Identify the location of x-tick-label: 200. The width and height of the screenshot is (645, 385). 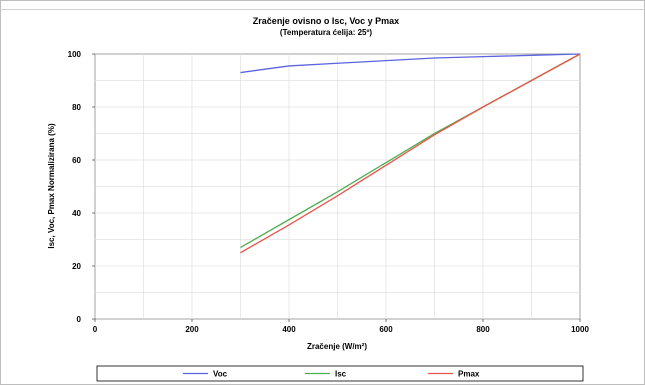
(192, 329).